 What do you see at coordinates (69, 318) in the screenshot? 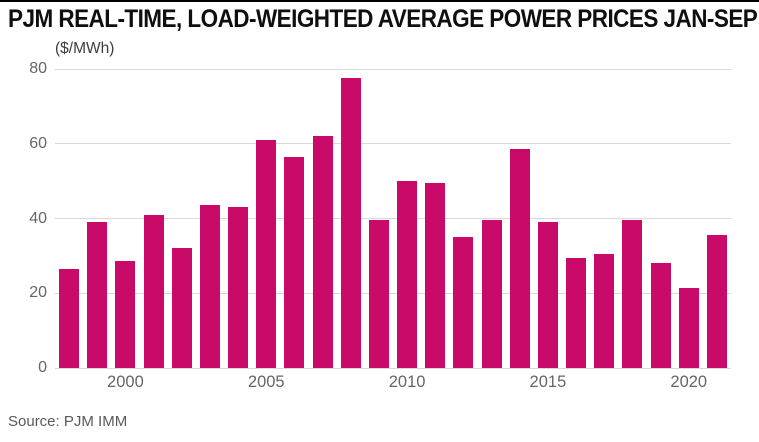
I see `bar-1998` at bounding box center [69, 318].